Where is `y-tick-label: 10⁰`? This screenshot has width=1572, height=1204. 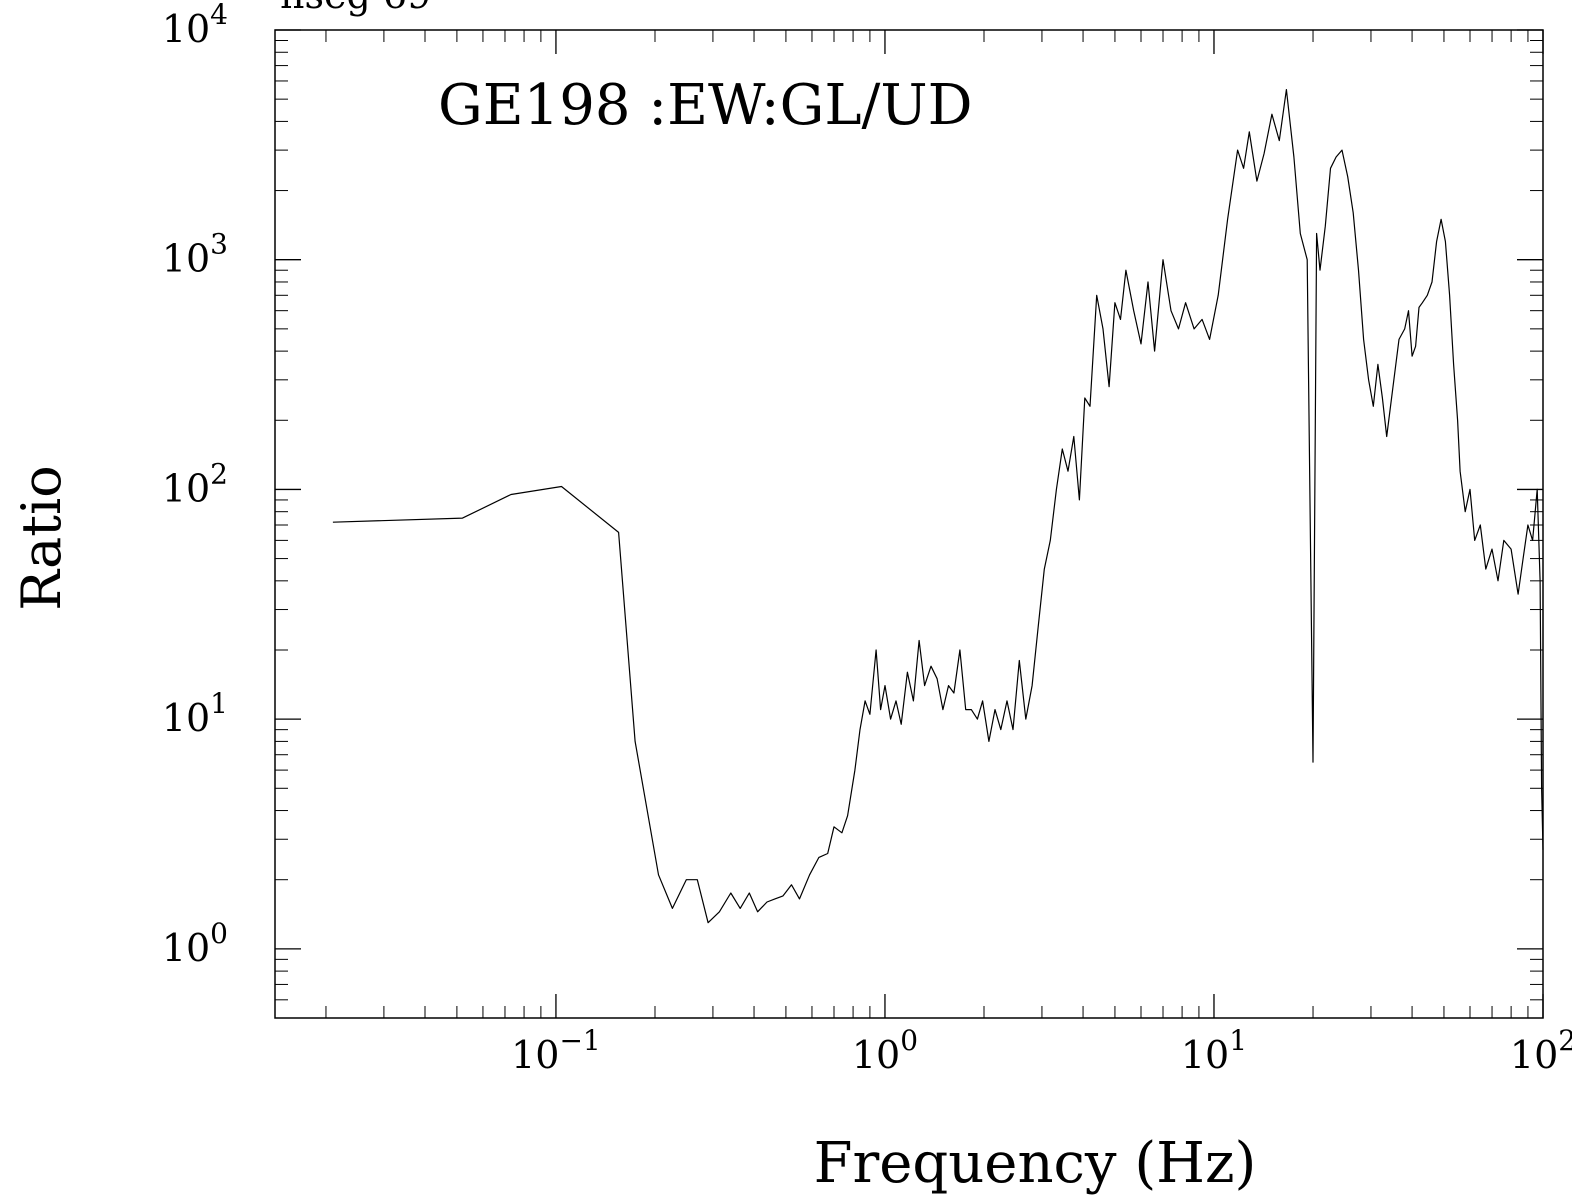
y-tick-label: 10⁰ is located at coordinates (195, 943).